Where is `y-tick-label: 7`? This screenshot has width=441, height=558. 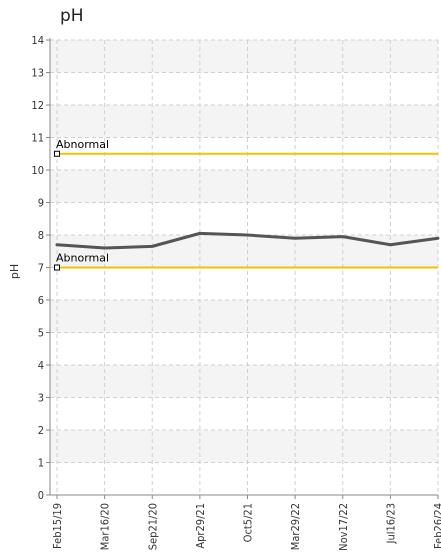
y-tick-label: 7 is located at coordinates (41, 268).